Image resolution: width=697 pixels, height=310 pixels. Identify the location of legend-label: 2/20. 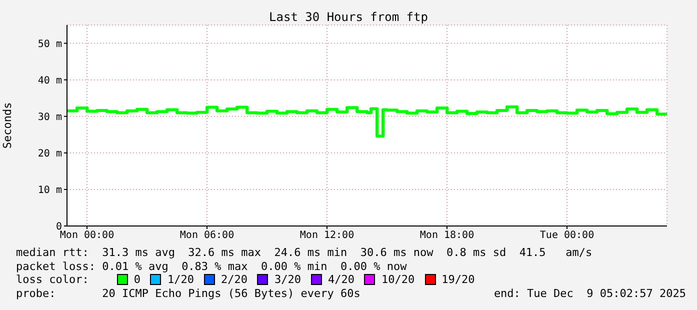
(234, 279).